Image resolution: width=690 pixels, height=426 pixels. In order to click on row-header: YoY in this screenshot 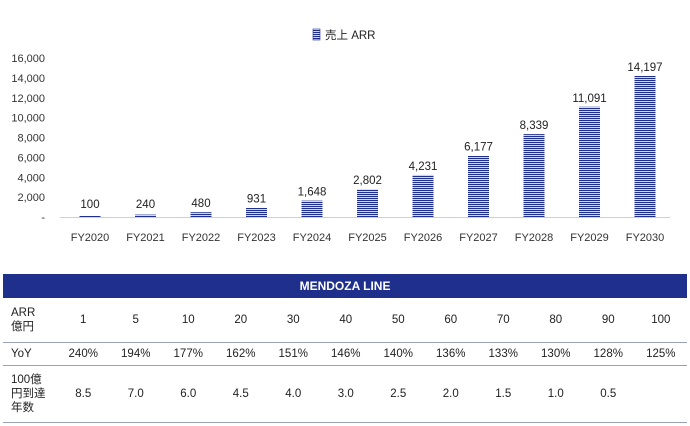, I will do `click(30, 354)`.